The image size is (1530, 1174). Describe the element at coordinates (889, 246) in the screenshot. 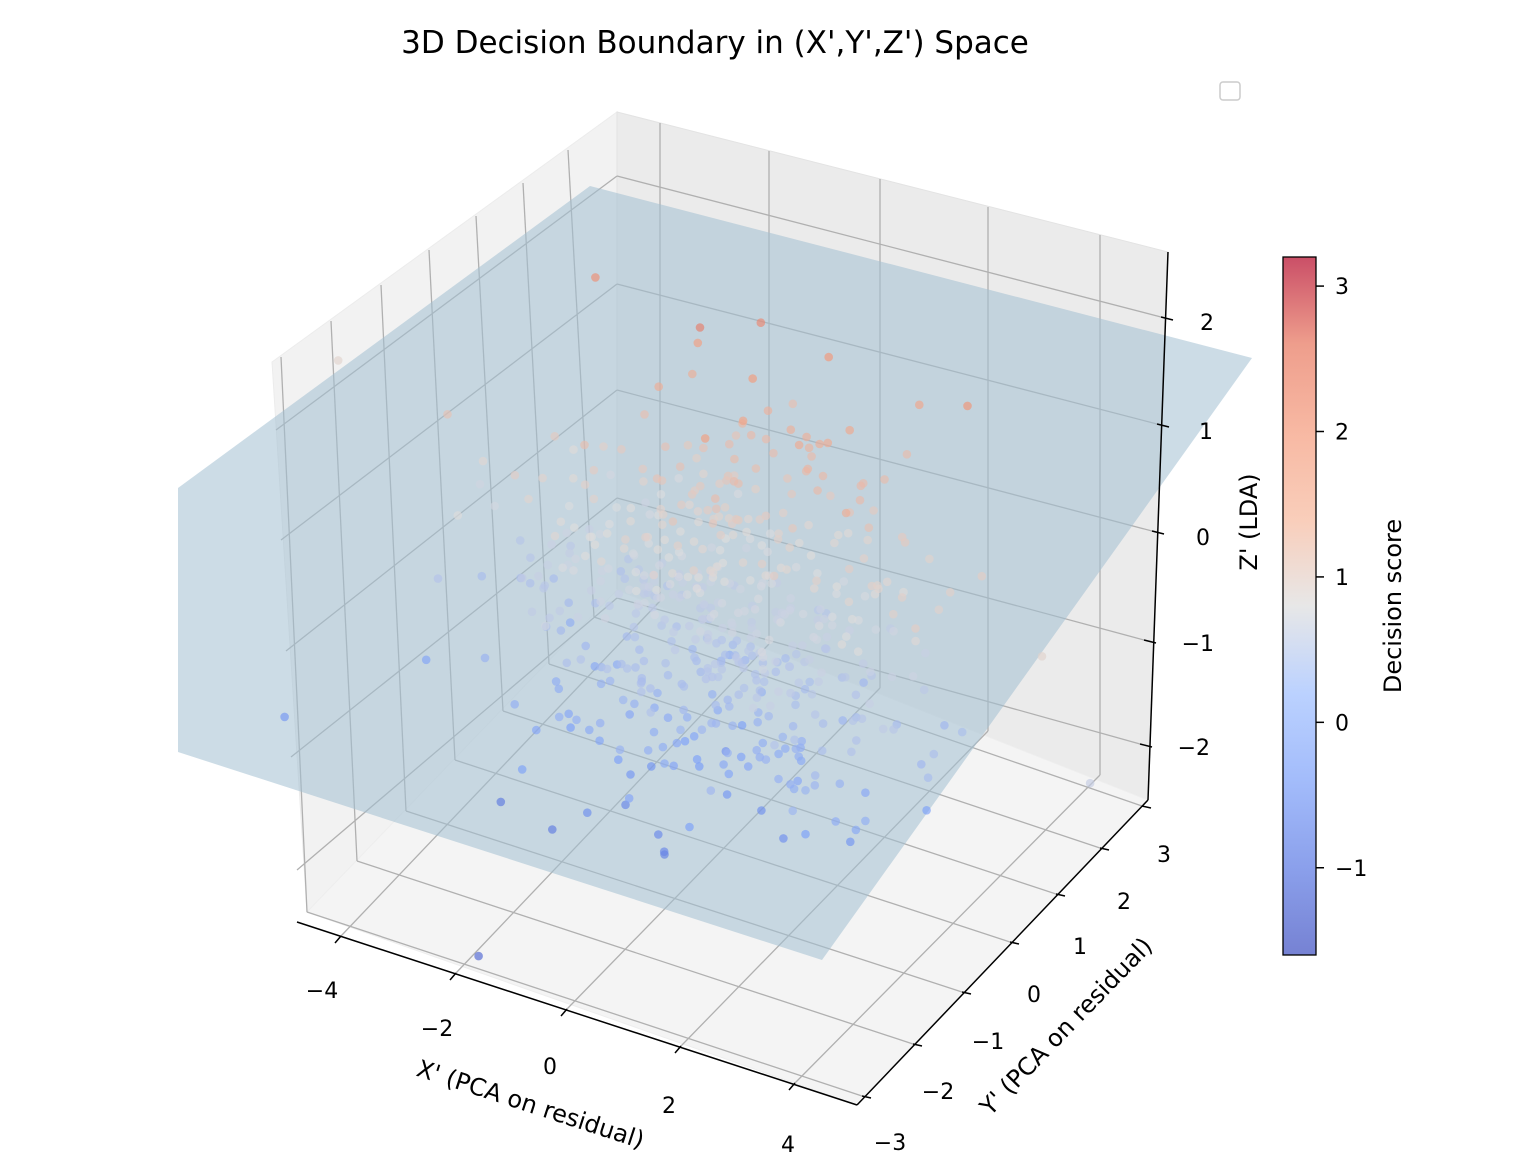

I see `z-grid-back` at that location.